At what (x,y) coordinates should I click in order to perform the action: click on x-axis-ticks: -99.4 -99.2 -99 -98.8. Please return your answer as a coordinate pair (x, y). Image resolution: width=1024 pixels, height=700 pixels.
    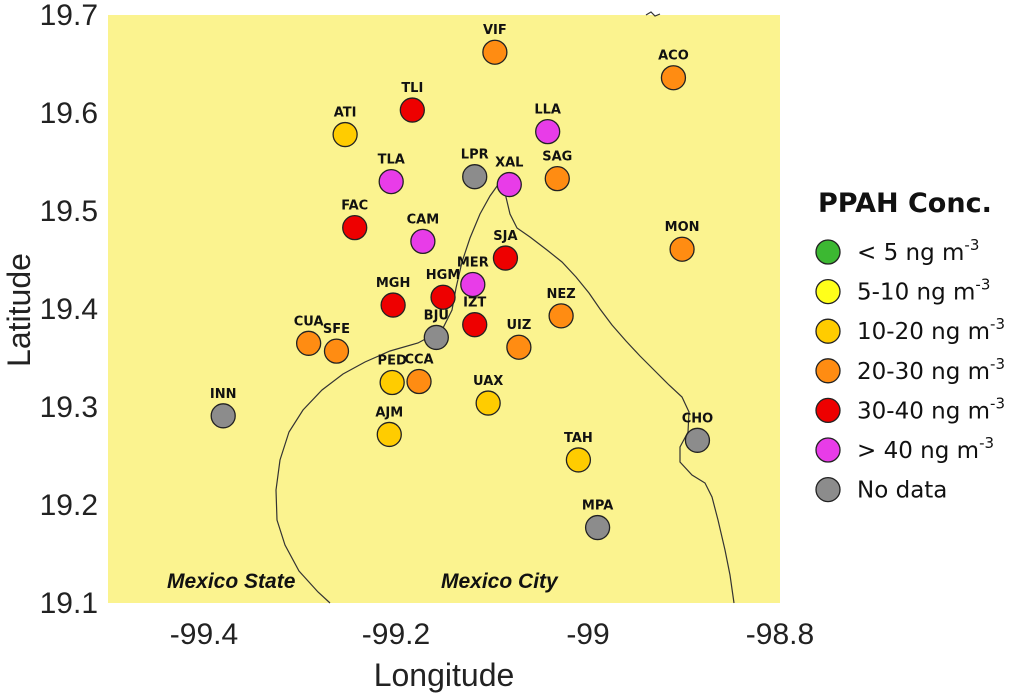
    Looking at the image, I should click on (492, 634).